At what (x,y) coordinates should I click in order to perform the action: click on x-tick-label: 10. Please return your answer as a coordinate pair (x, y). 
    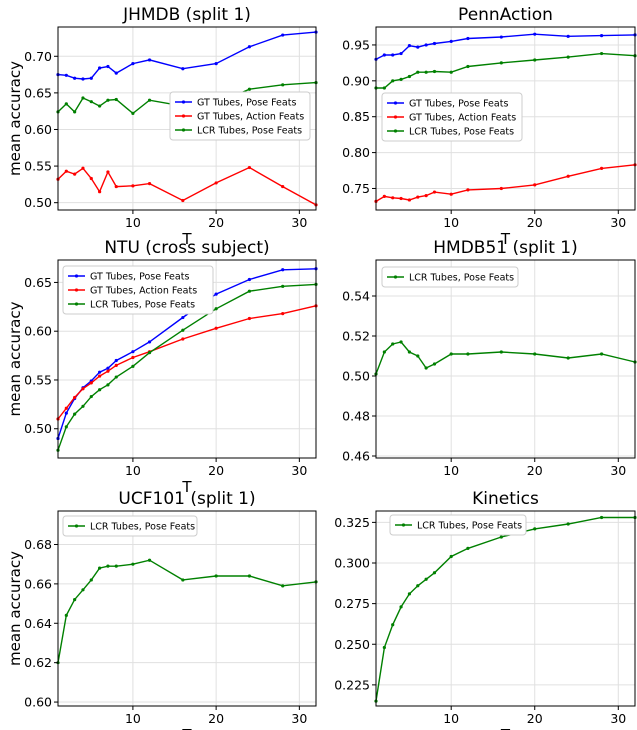
    Looking at the image, I should click on (133, 470).